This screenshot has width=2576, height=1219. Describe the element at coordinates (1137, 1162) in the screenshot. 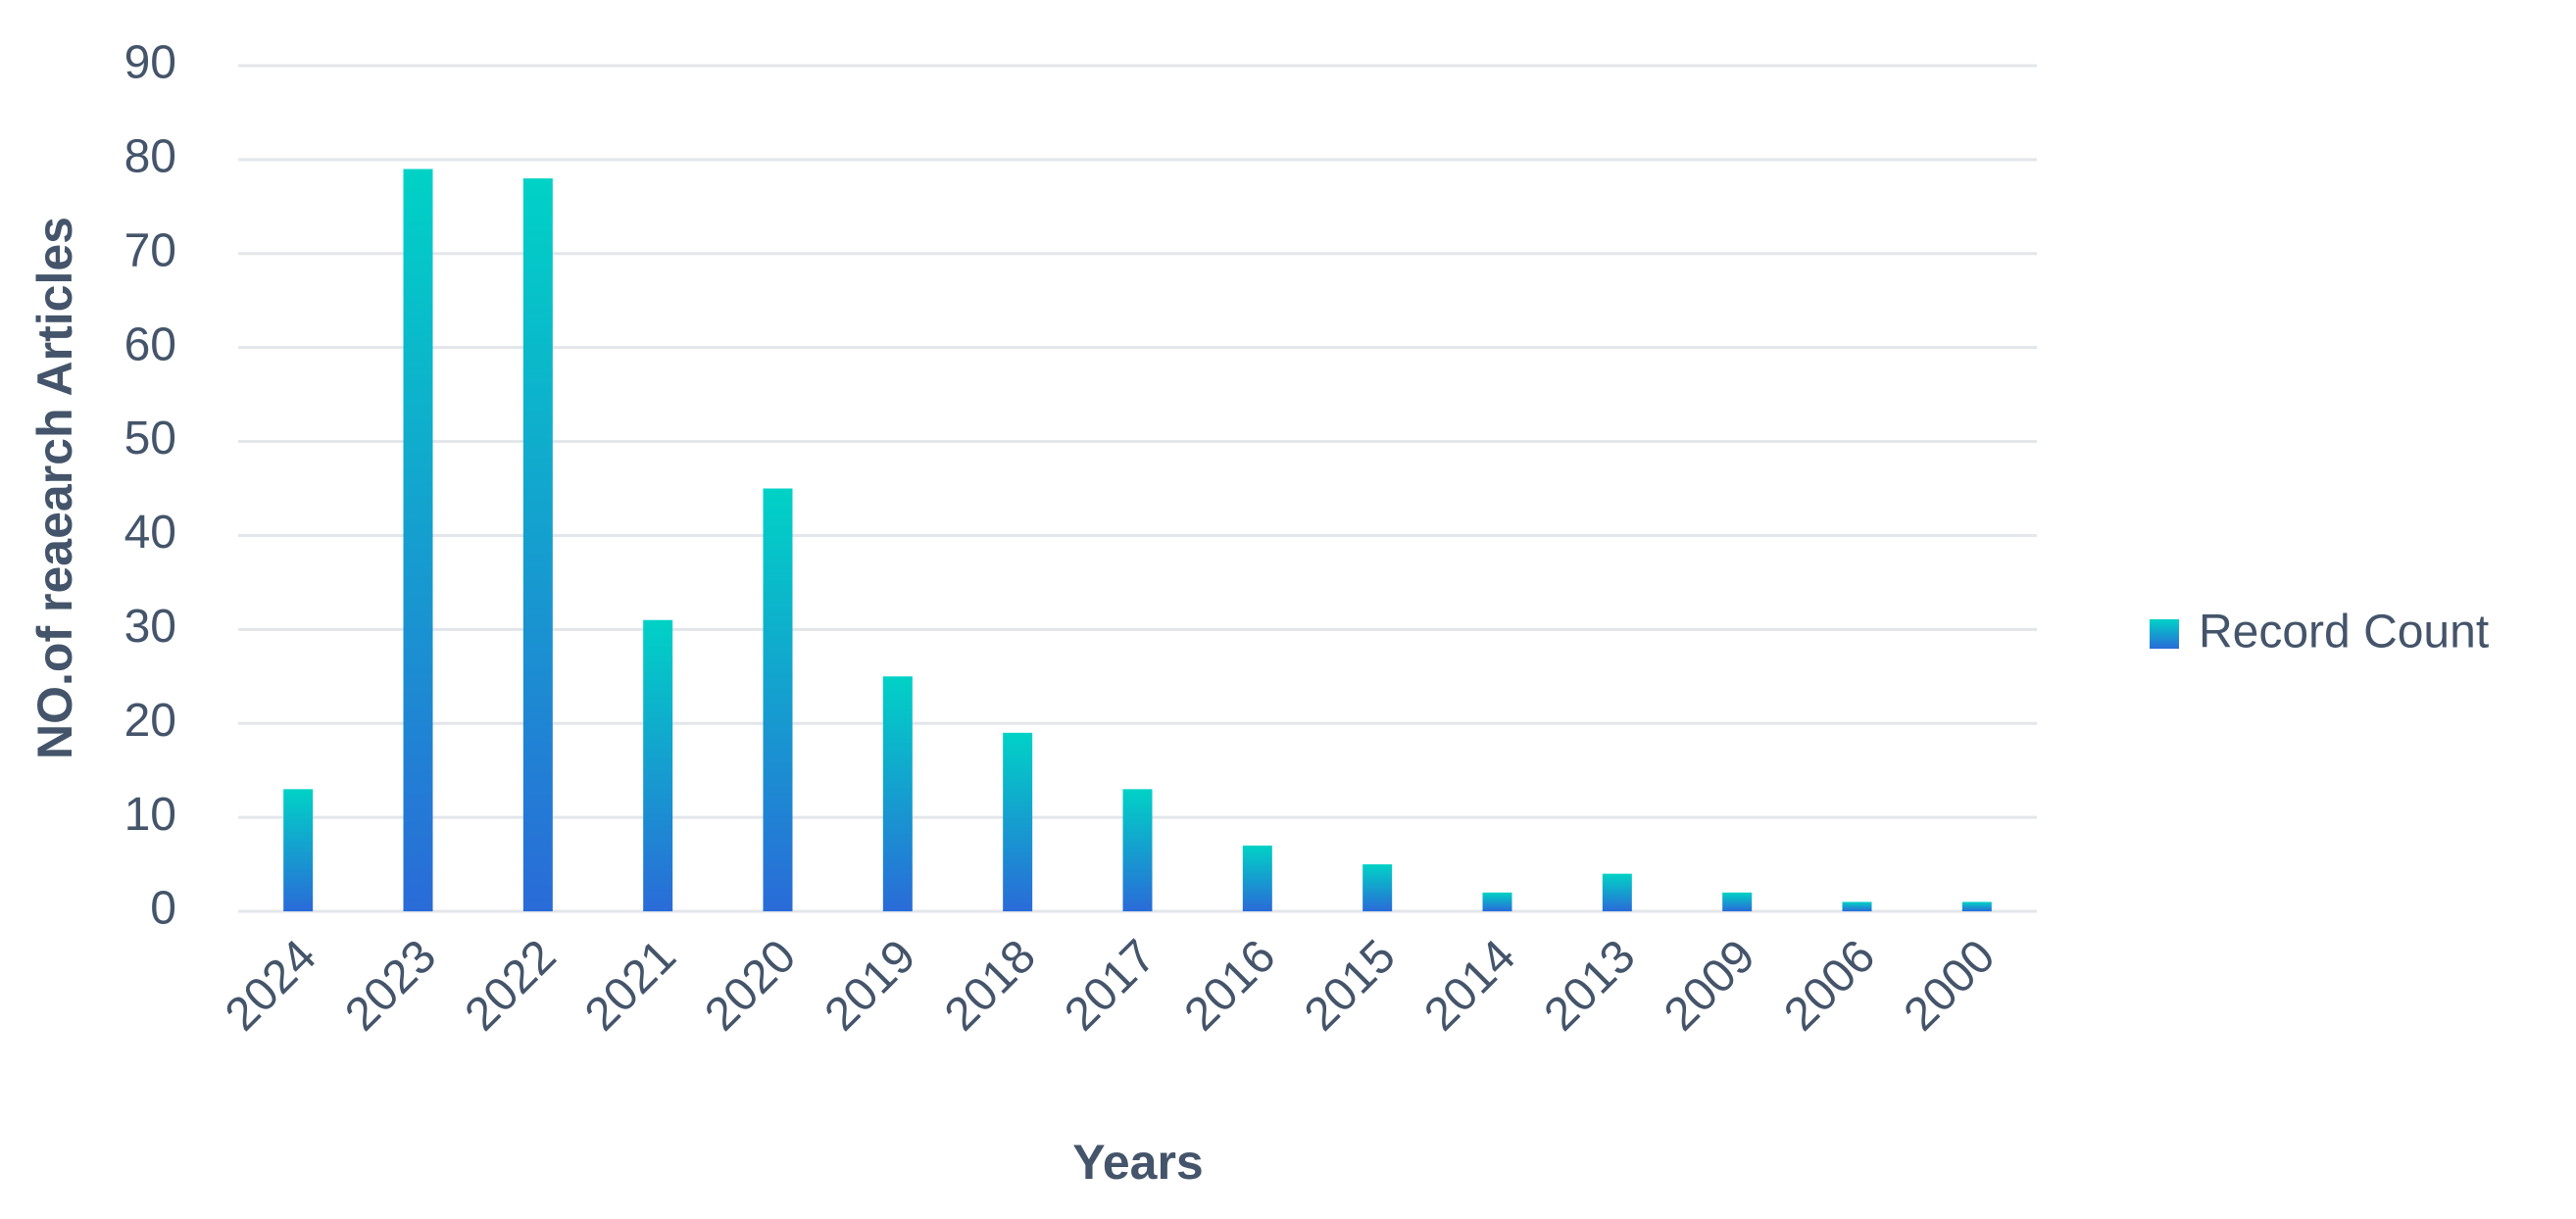

I see `x-axis-title: Years` at that location.